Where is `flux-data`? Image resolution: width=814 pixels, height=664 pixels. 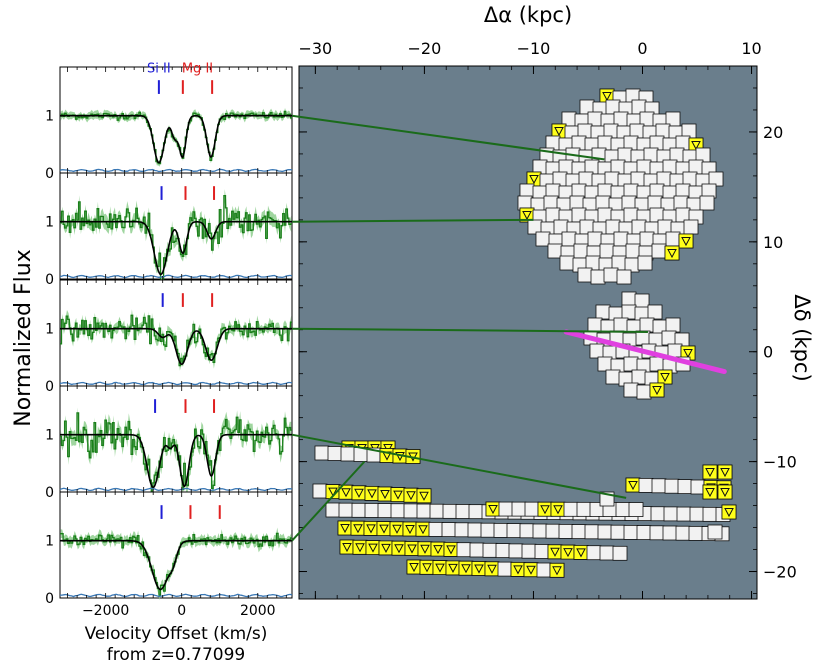 flux-data is located at coordinates (176, 137).